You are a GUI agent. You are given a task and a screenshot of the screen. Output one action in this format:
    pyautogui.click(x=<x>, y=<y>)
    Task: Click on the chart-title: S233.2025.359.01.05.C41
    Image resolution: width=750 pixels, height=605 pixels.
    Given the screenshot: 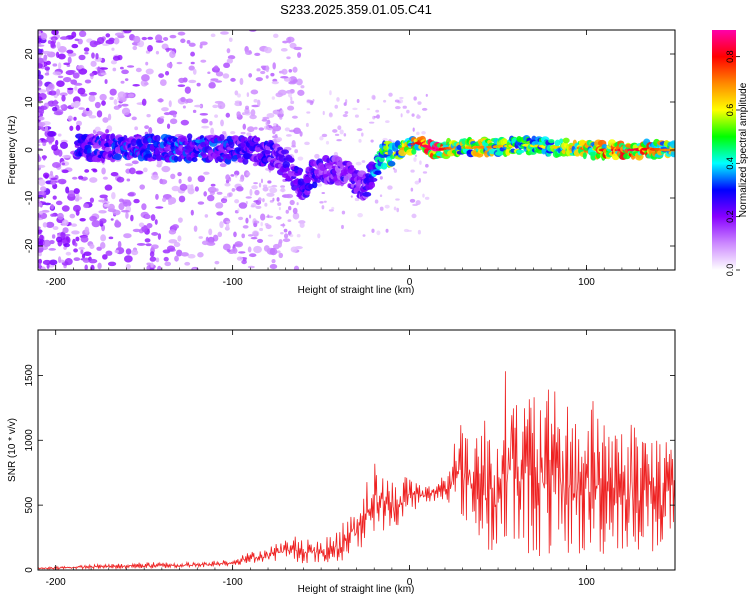 What is the action you would take?
    pyautogui.click(x=356, y=9)
    